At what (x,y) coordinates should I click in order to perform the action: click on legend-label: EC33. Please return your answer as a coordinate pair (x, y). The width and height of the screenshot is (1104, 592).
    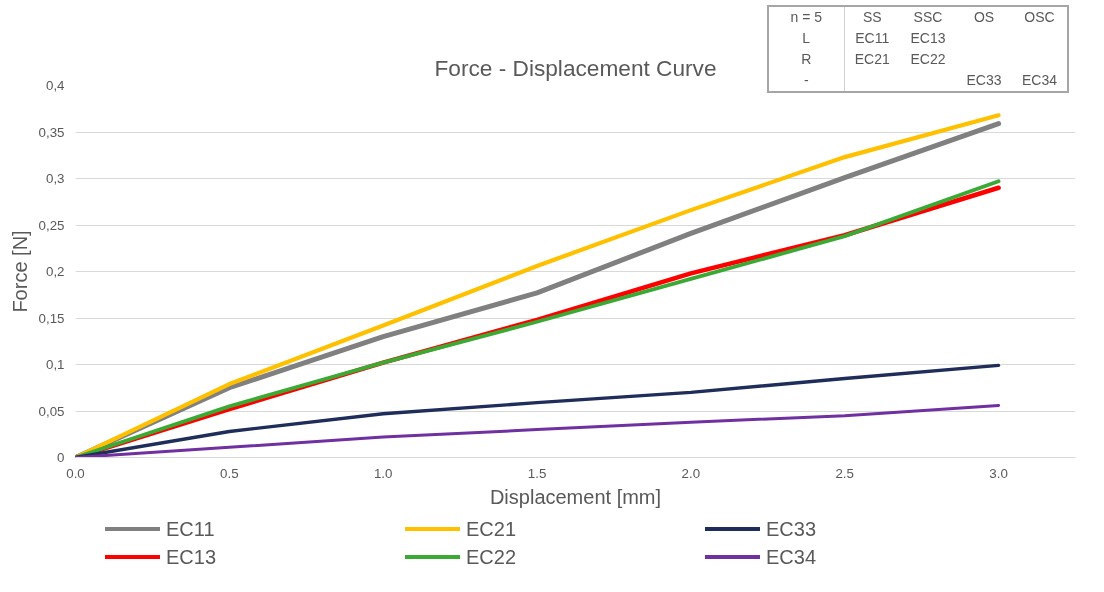
    Looking at the image, I should click on (791, 529).